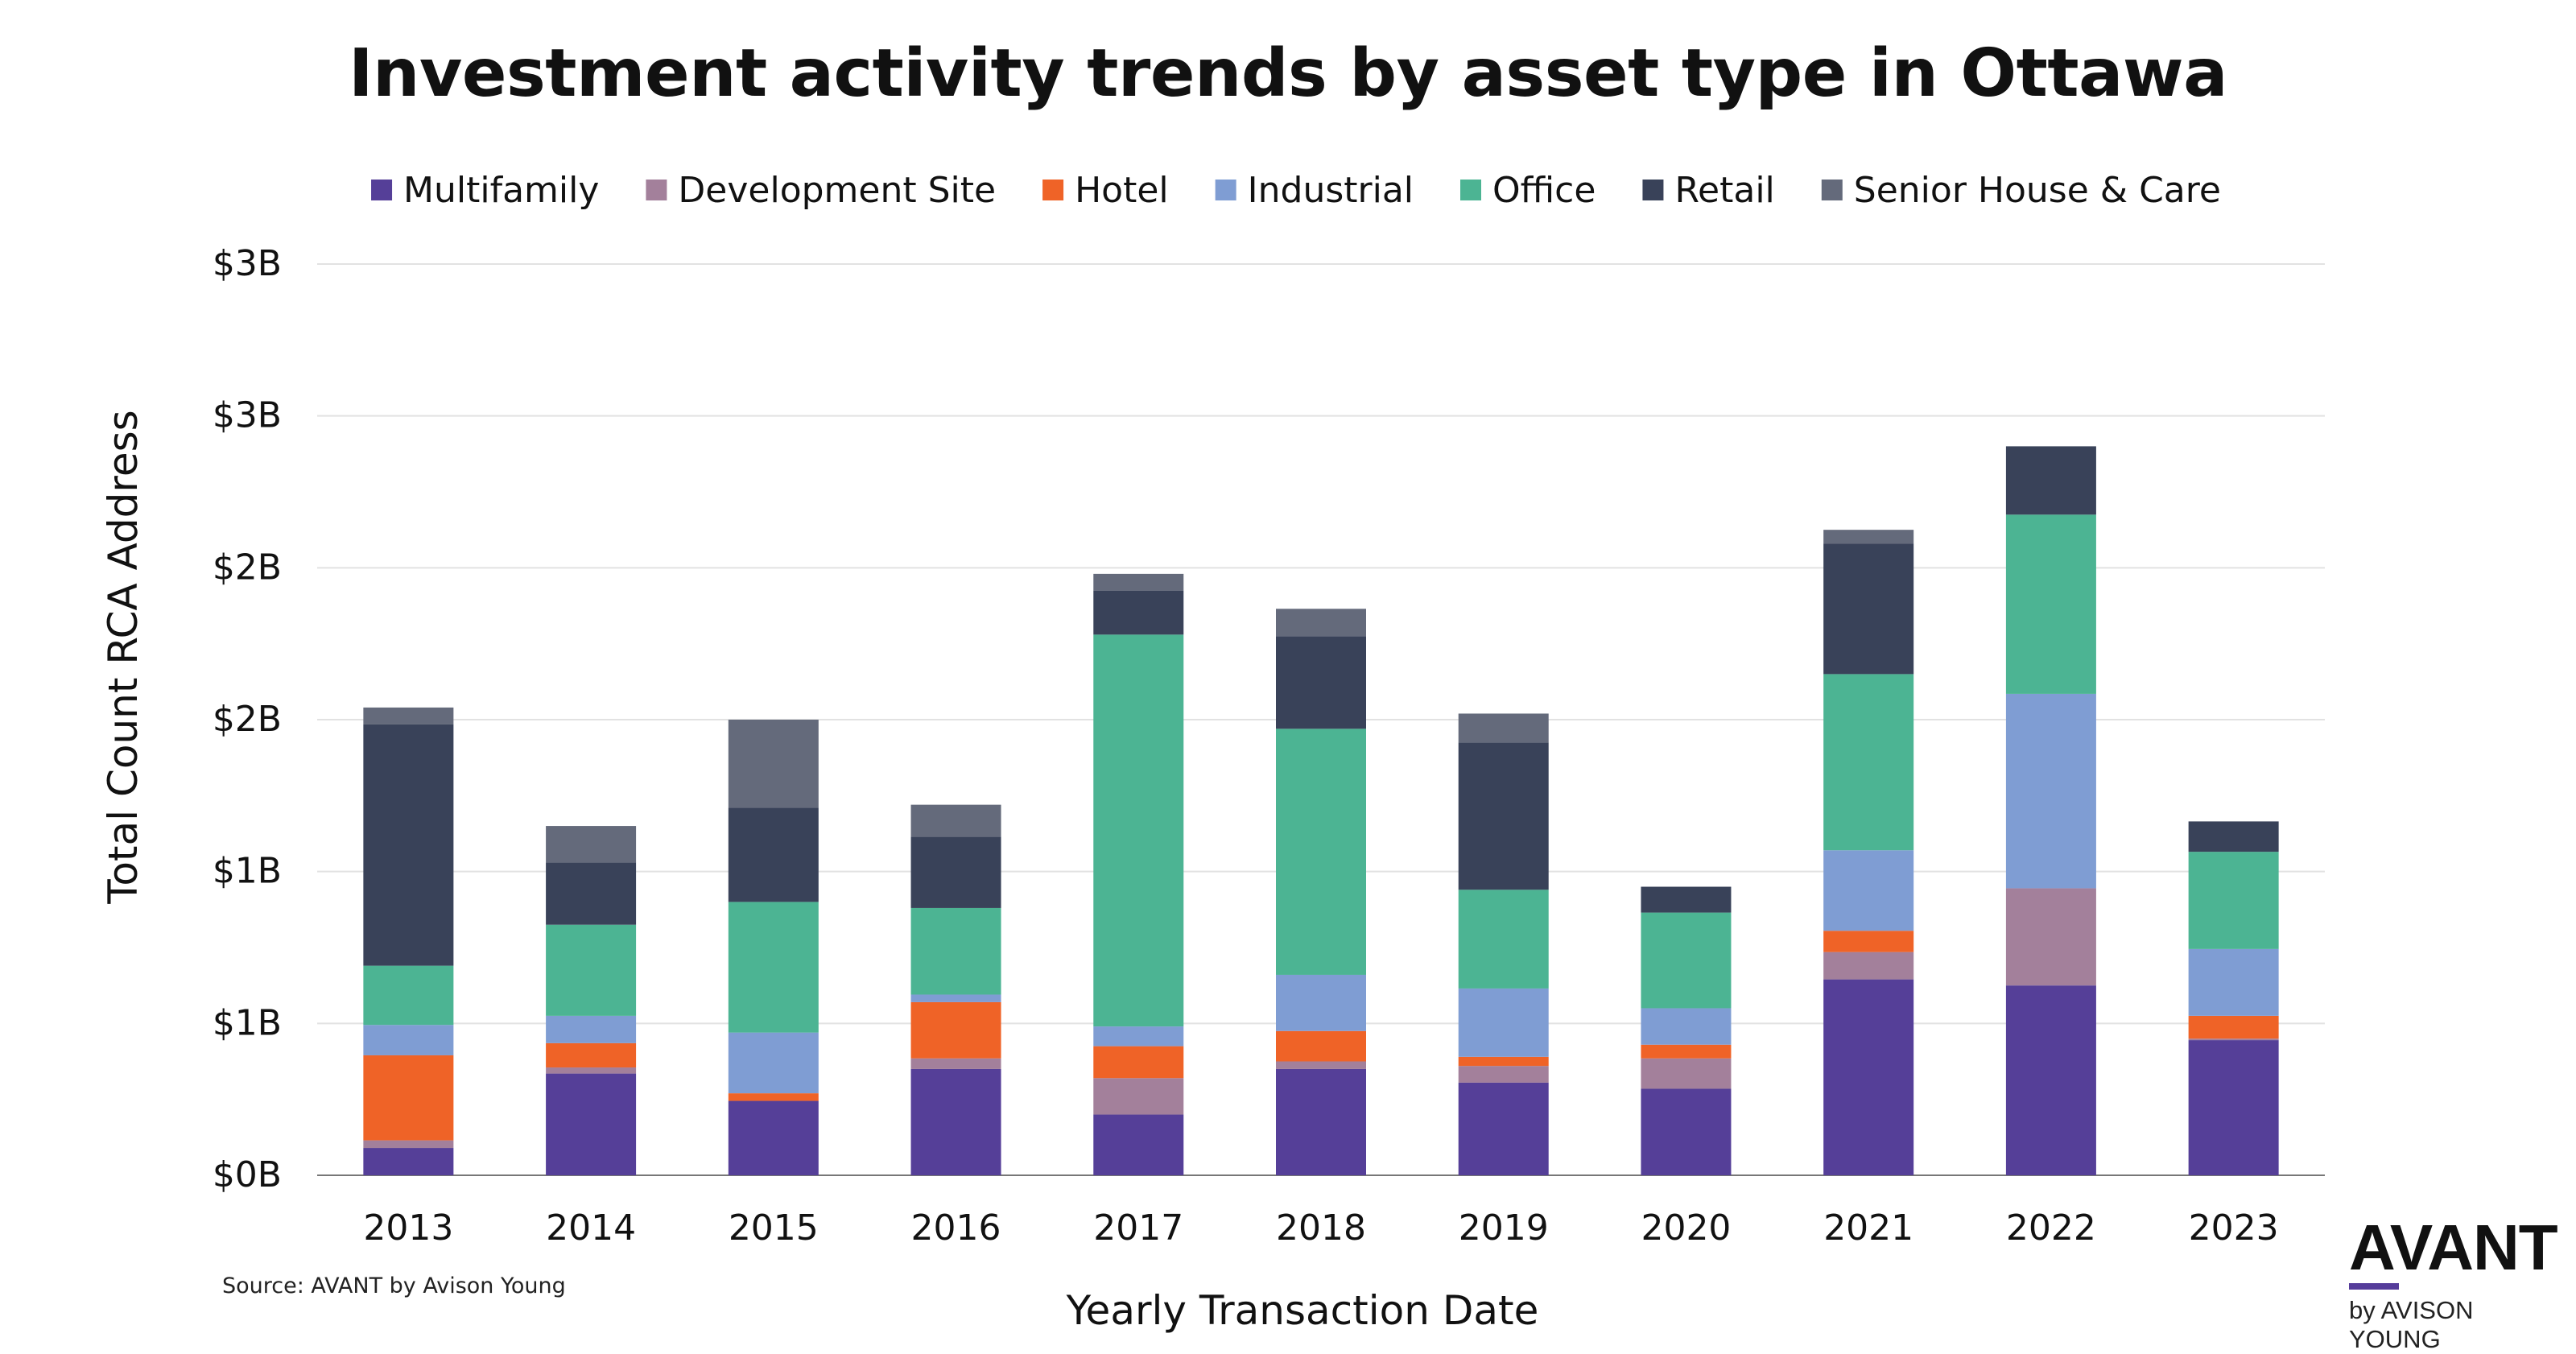 The image size is (2576, 1354). What do you see at coordinates (1138, 1036) in the screenshot?
I see `bar-segment-industrial-2017` at bounding box center [1138, 1036].